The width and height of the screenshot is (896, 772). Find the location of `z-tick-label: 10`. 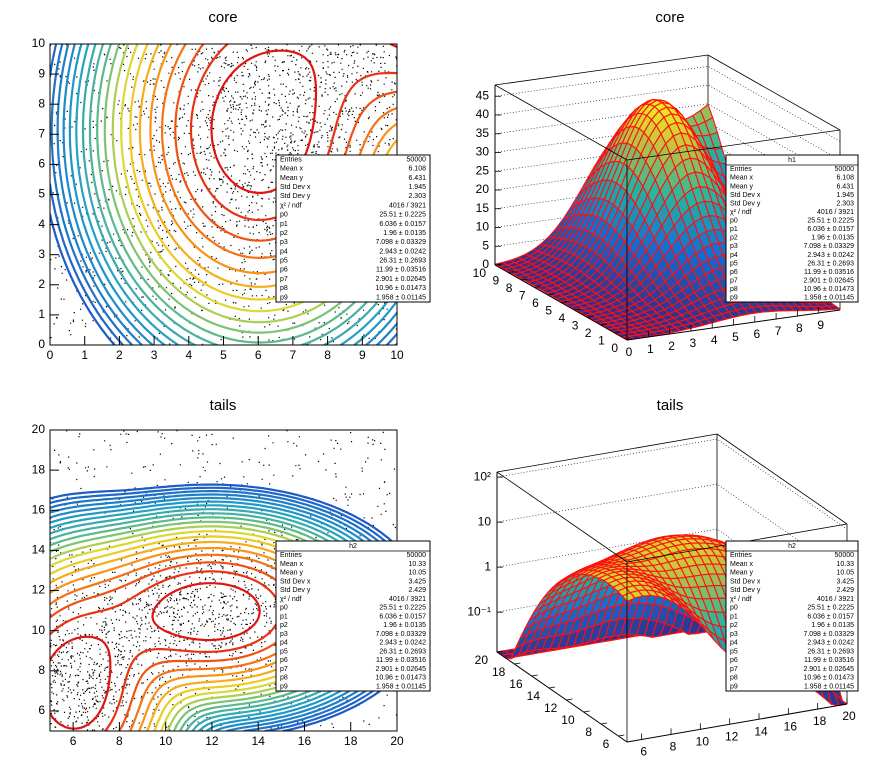

z-tick-label: 10 is located at coordinates (485, 521).